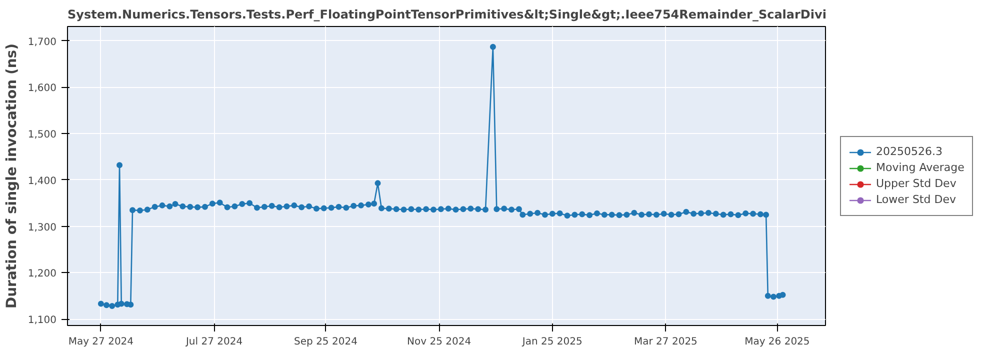 This screenshot has width=1000, height=350. I want to click on x-tick-label: Sep 25 2024, so click(326, 342).